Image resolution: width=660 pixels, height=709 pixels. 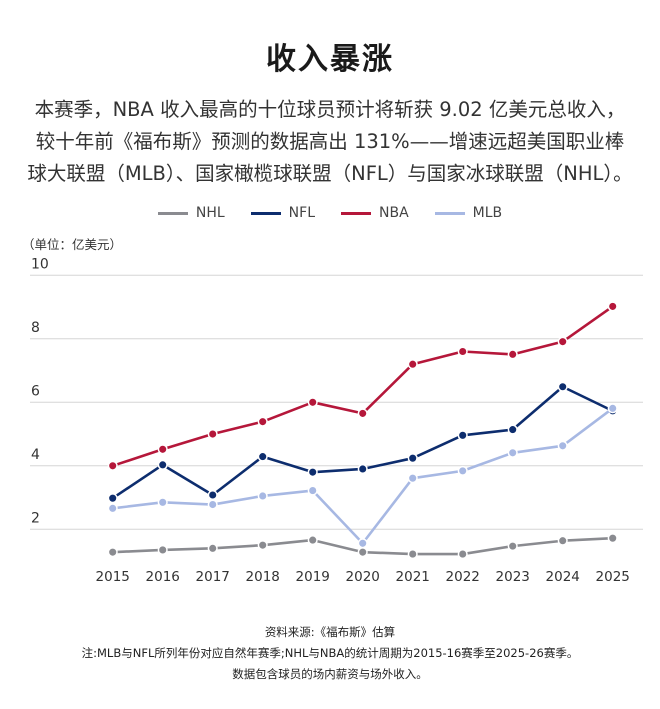 I want to click on x-tick-label: 2022, so click(x=463, y=577).